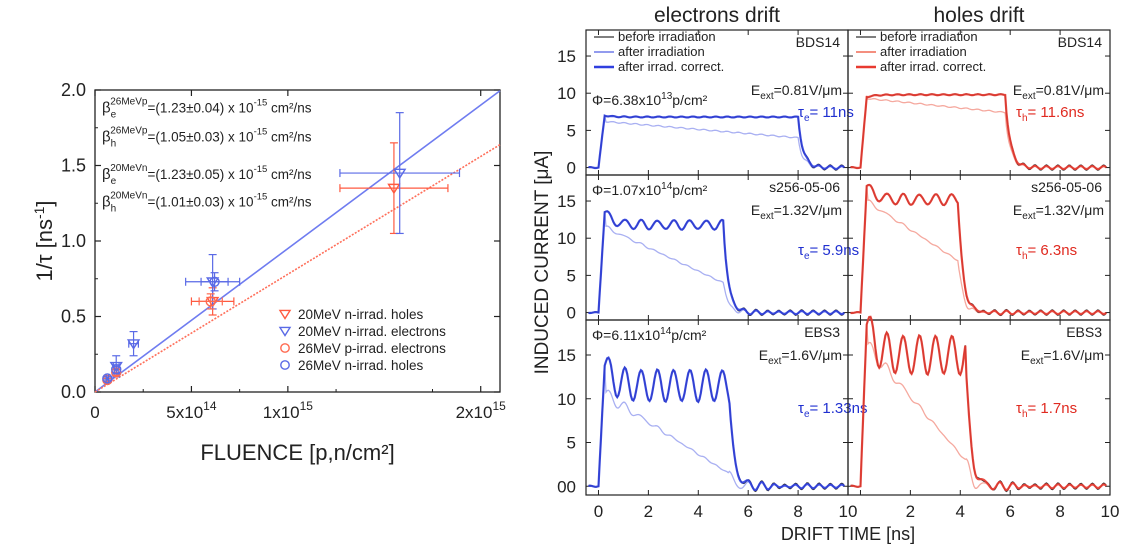  Describe the element at coordinates (184, 412) in the screenshot. I see `text-span: 5x10` at that location.